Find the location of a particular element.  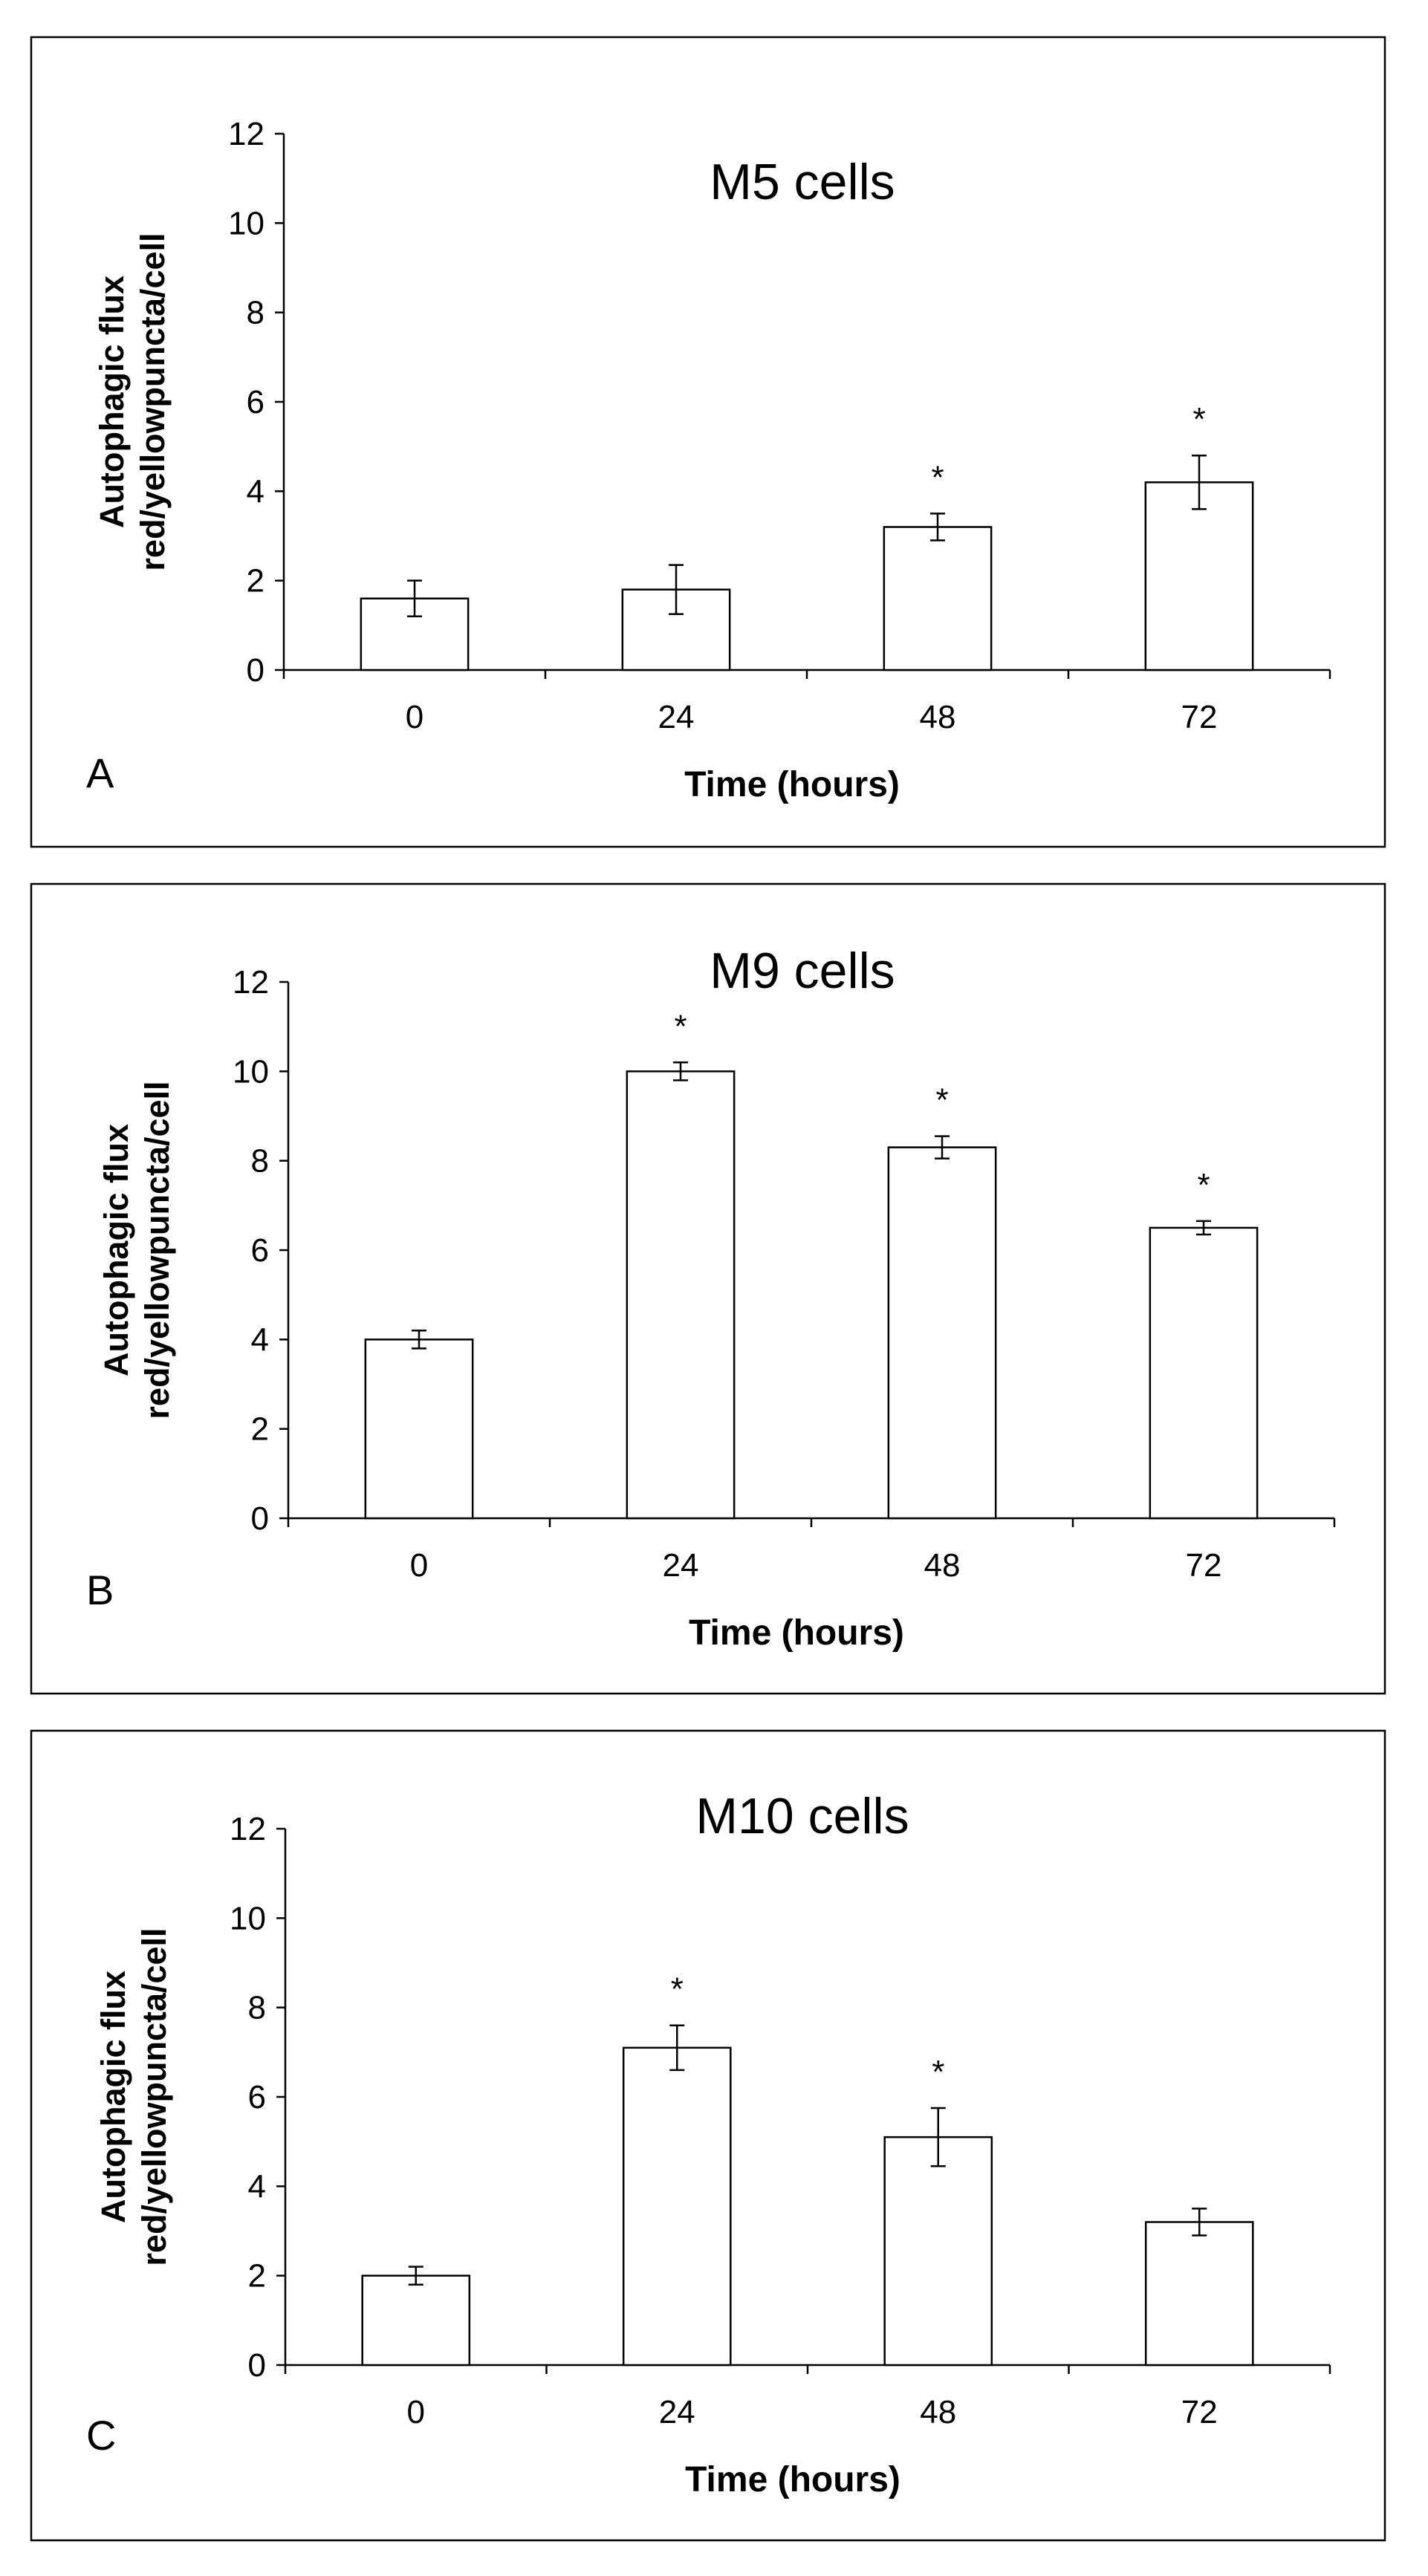

panel-letter: A is located at coordinates (100, 772).